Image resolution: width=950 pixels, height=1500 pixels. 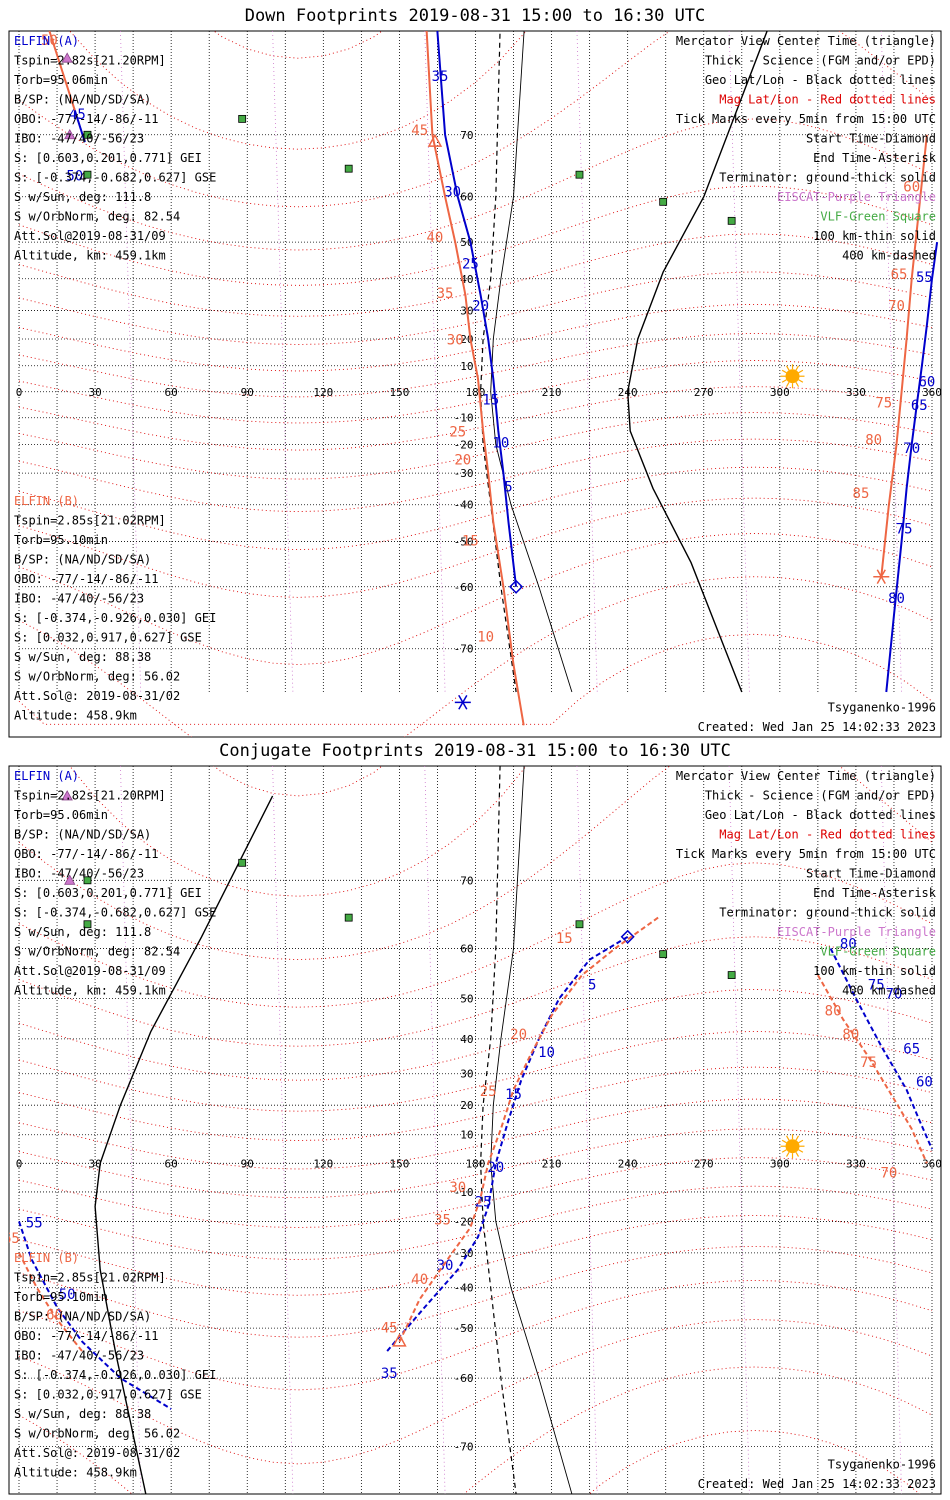 I want to click on track-time-label: 15, so click(x=470, y=541).